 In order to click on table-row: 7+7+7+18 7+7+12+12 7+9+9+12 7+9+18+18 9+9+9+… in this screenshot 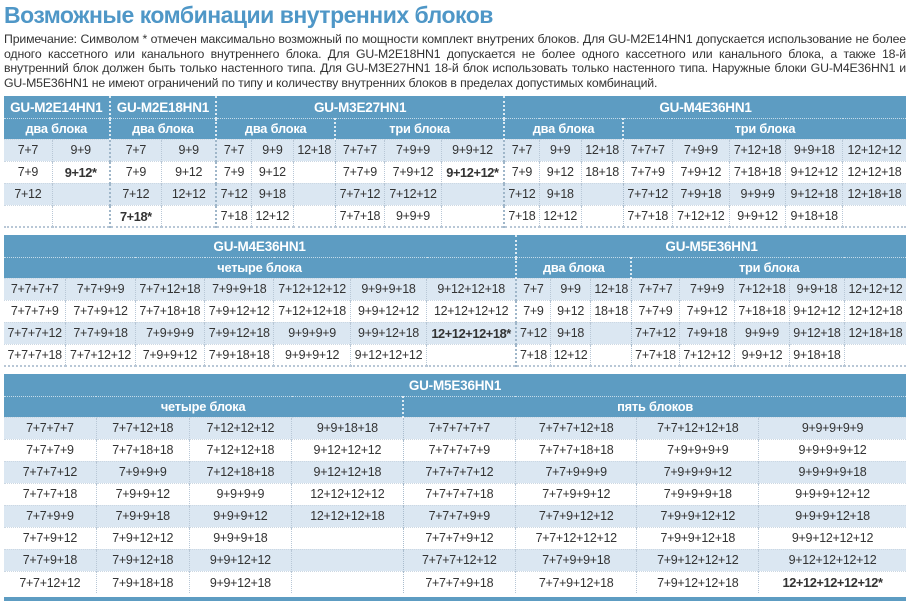, I will do `click(455, 355)`.